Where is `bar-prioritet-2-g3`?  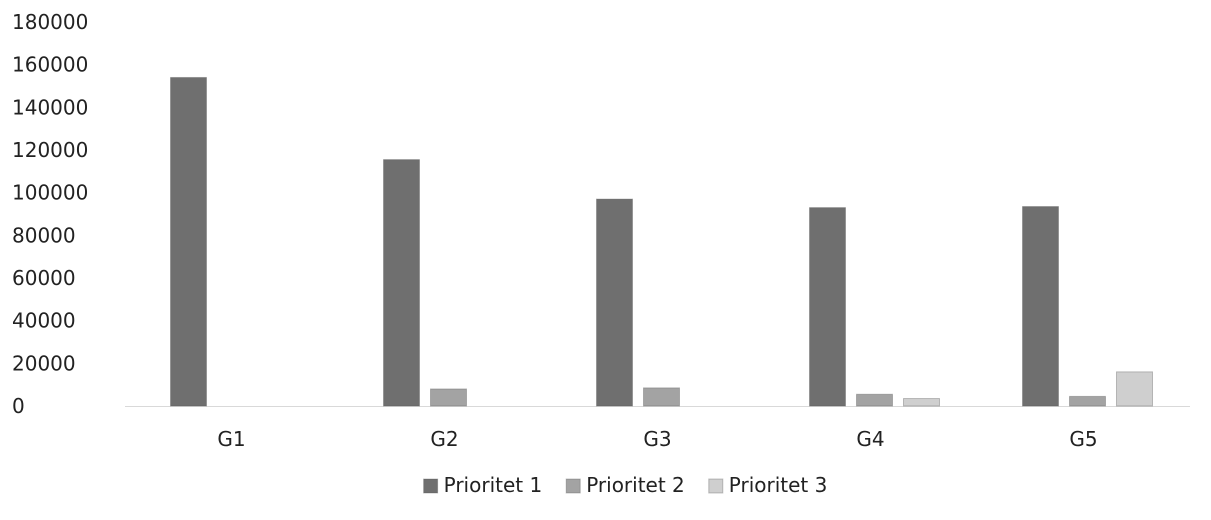
bar-prioritet-2-g3 is located at coordinates (661, 397).